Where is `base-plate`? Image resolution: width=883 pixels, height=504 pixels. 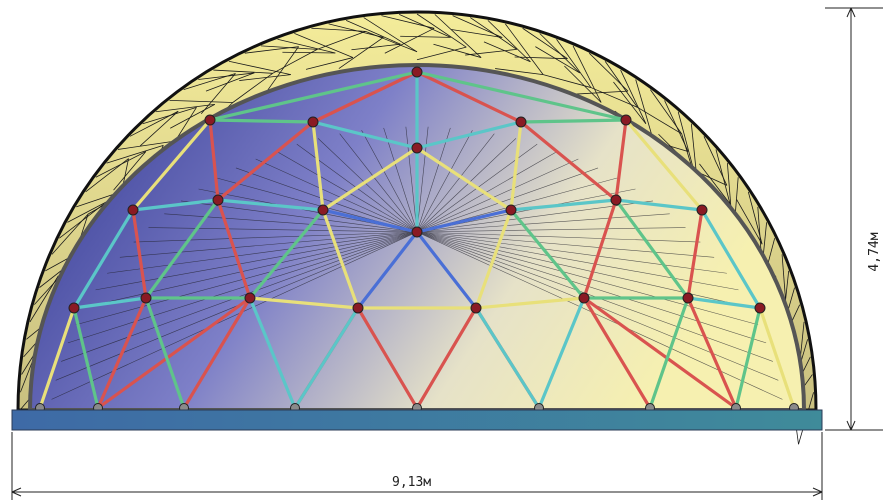
base-plate is located at coordinates (417, 420).